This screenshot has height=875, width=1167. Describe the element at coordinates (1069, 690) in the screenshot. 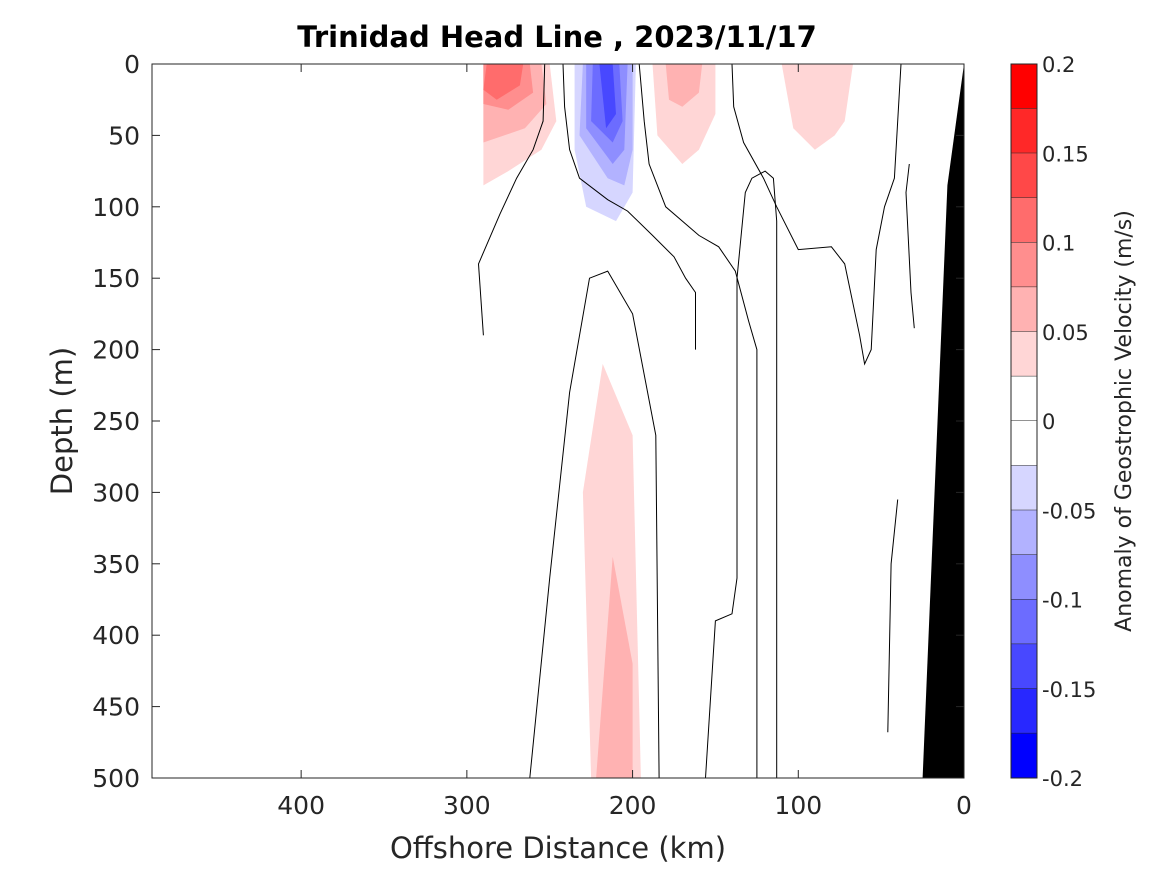

I see `colorbar-tick-label: -0.15` at that location.